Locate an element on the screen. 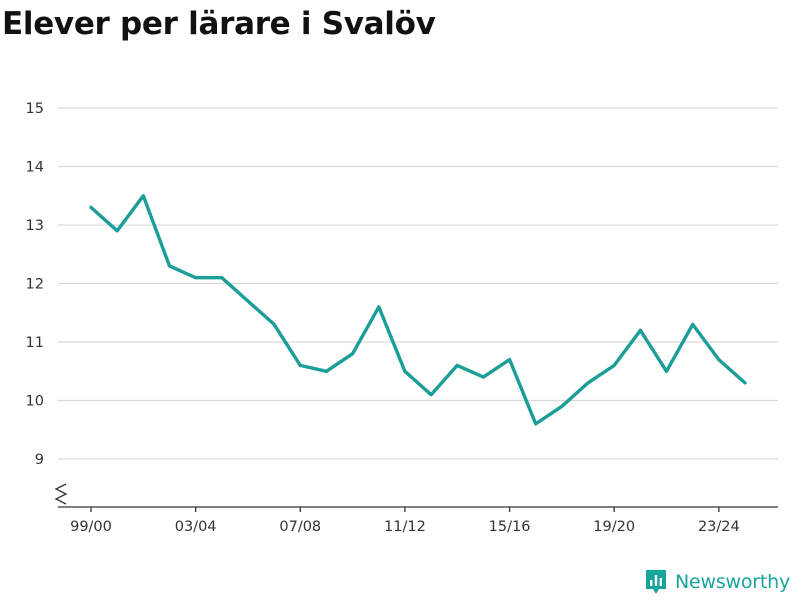 The height and width of the screenshot is (600, 800). x-tick-label: 23/24 is located at coordinates (719, 527).